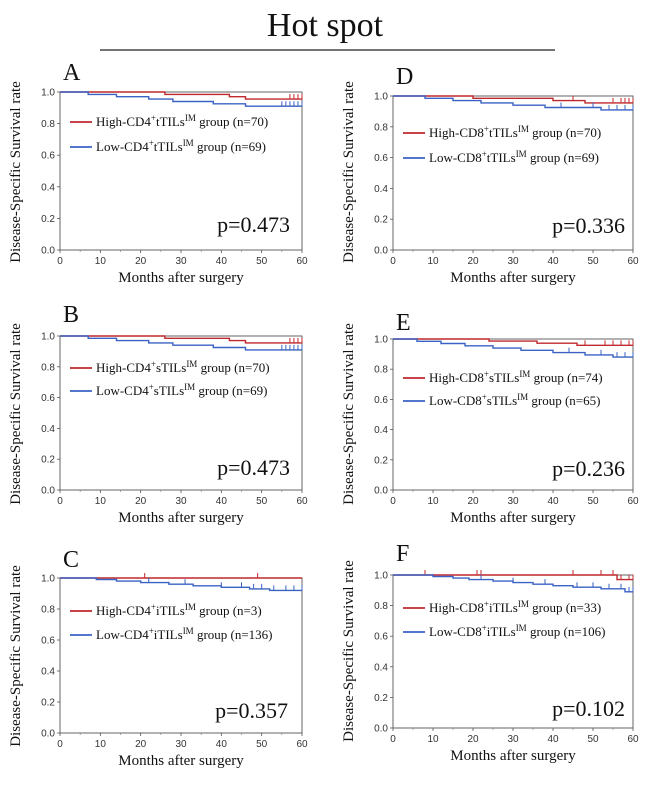  I want to click on figure-title: Hot spot, so click(325, 25).